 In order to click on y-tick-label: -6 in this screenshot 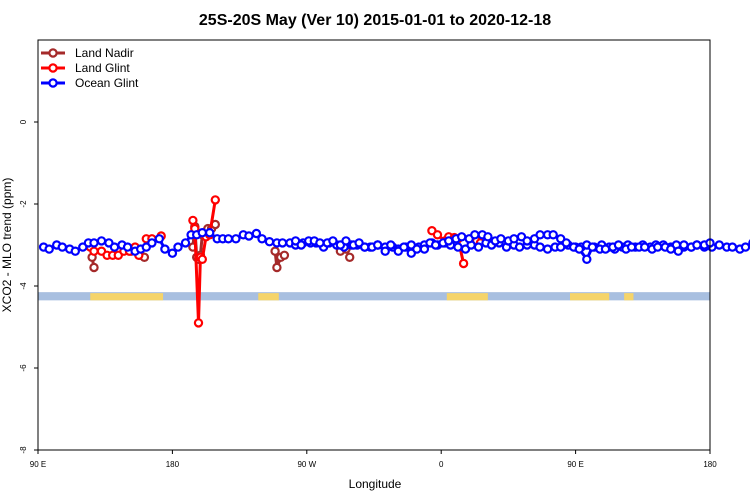, I will do `click(23, 368)`.